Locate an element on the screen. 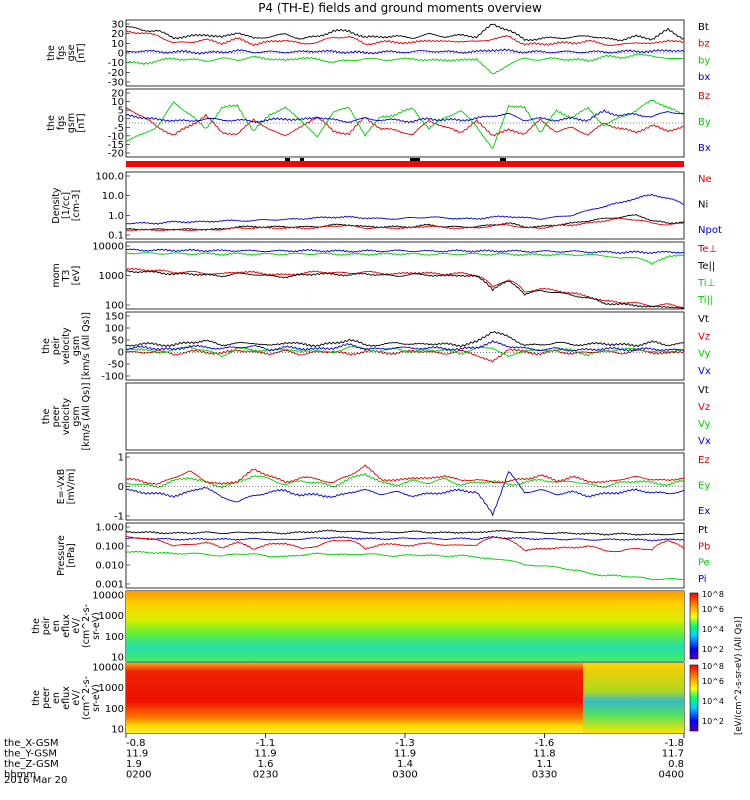 Image resolution: width=750 pixels, height=800 pixels. legend-entry: Bx is located at coordinates (704, 148).